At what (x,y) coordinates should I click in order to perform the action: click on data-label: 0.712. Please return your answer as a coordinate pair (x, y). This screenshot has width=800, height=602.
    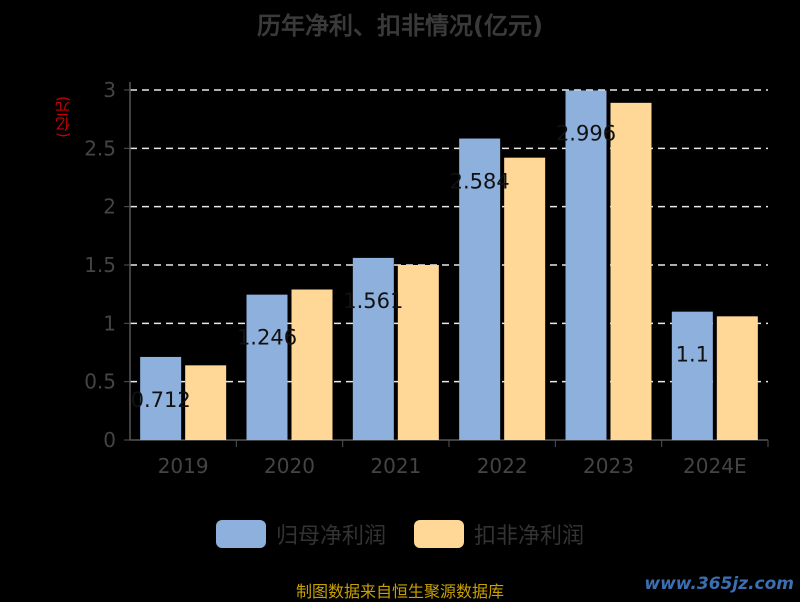
    Looking at the image, I should click on (161, 400).